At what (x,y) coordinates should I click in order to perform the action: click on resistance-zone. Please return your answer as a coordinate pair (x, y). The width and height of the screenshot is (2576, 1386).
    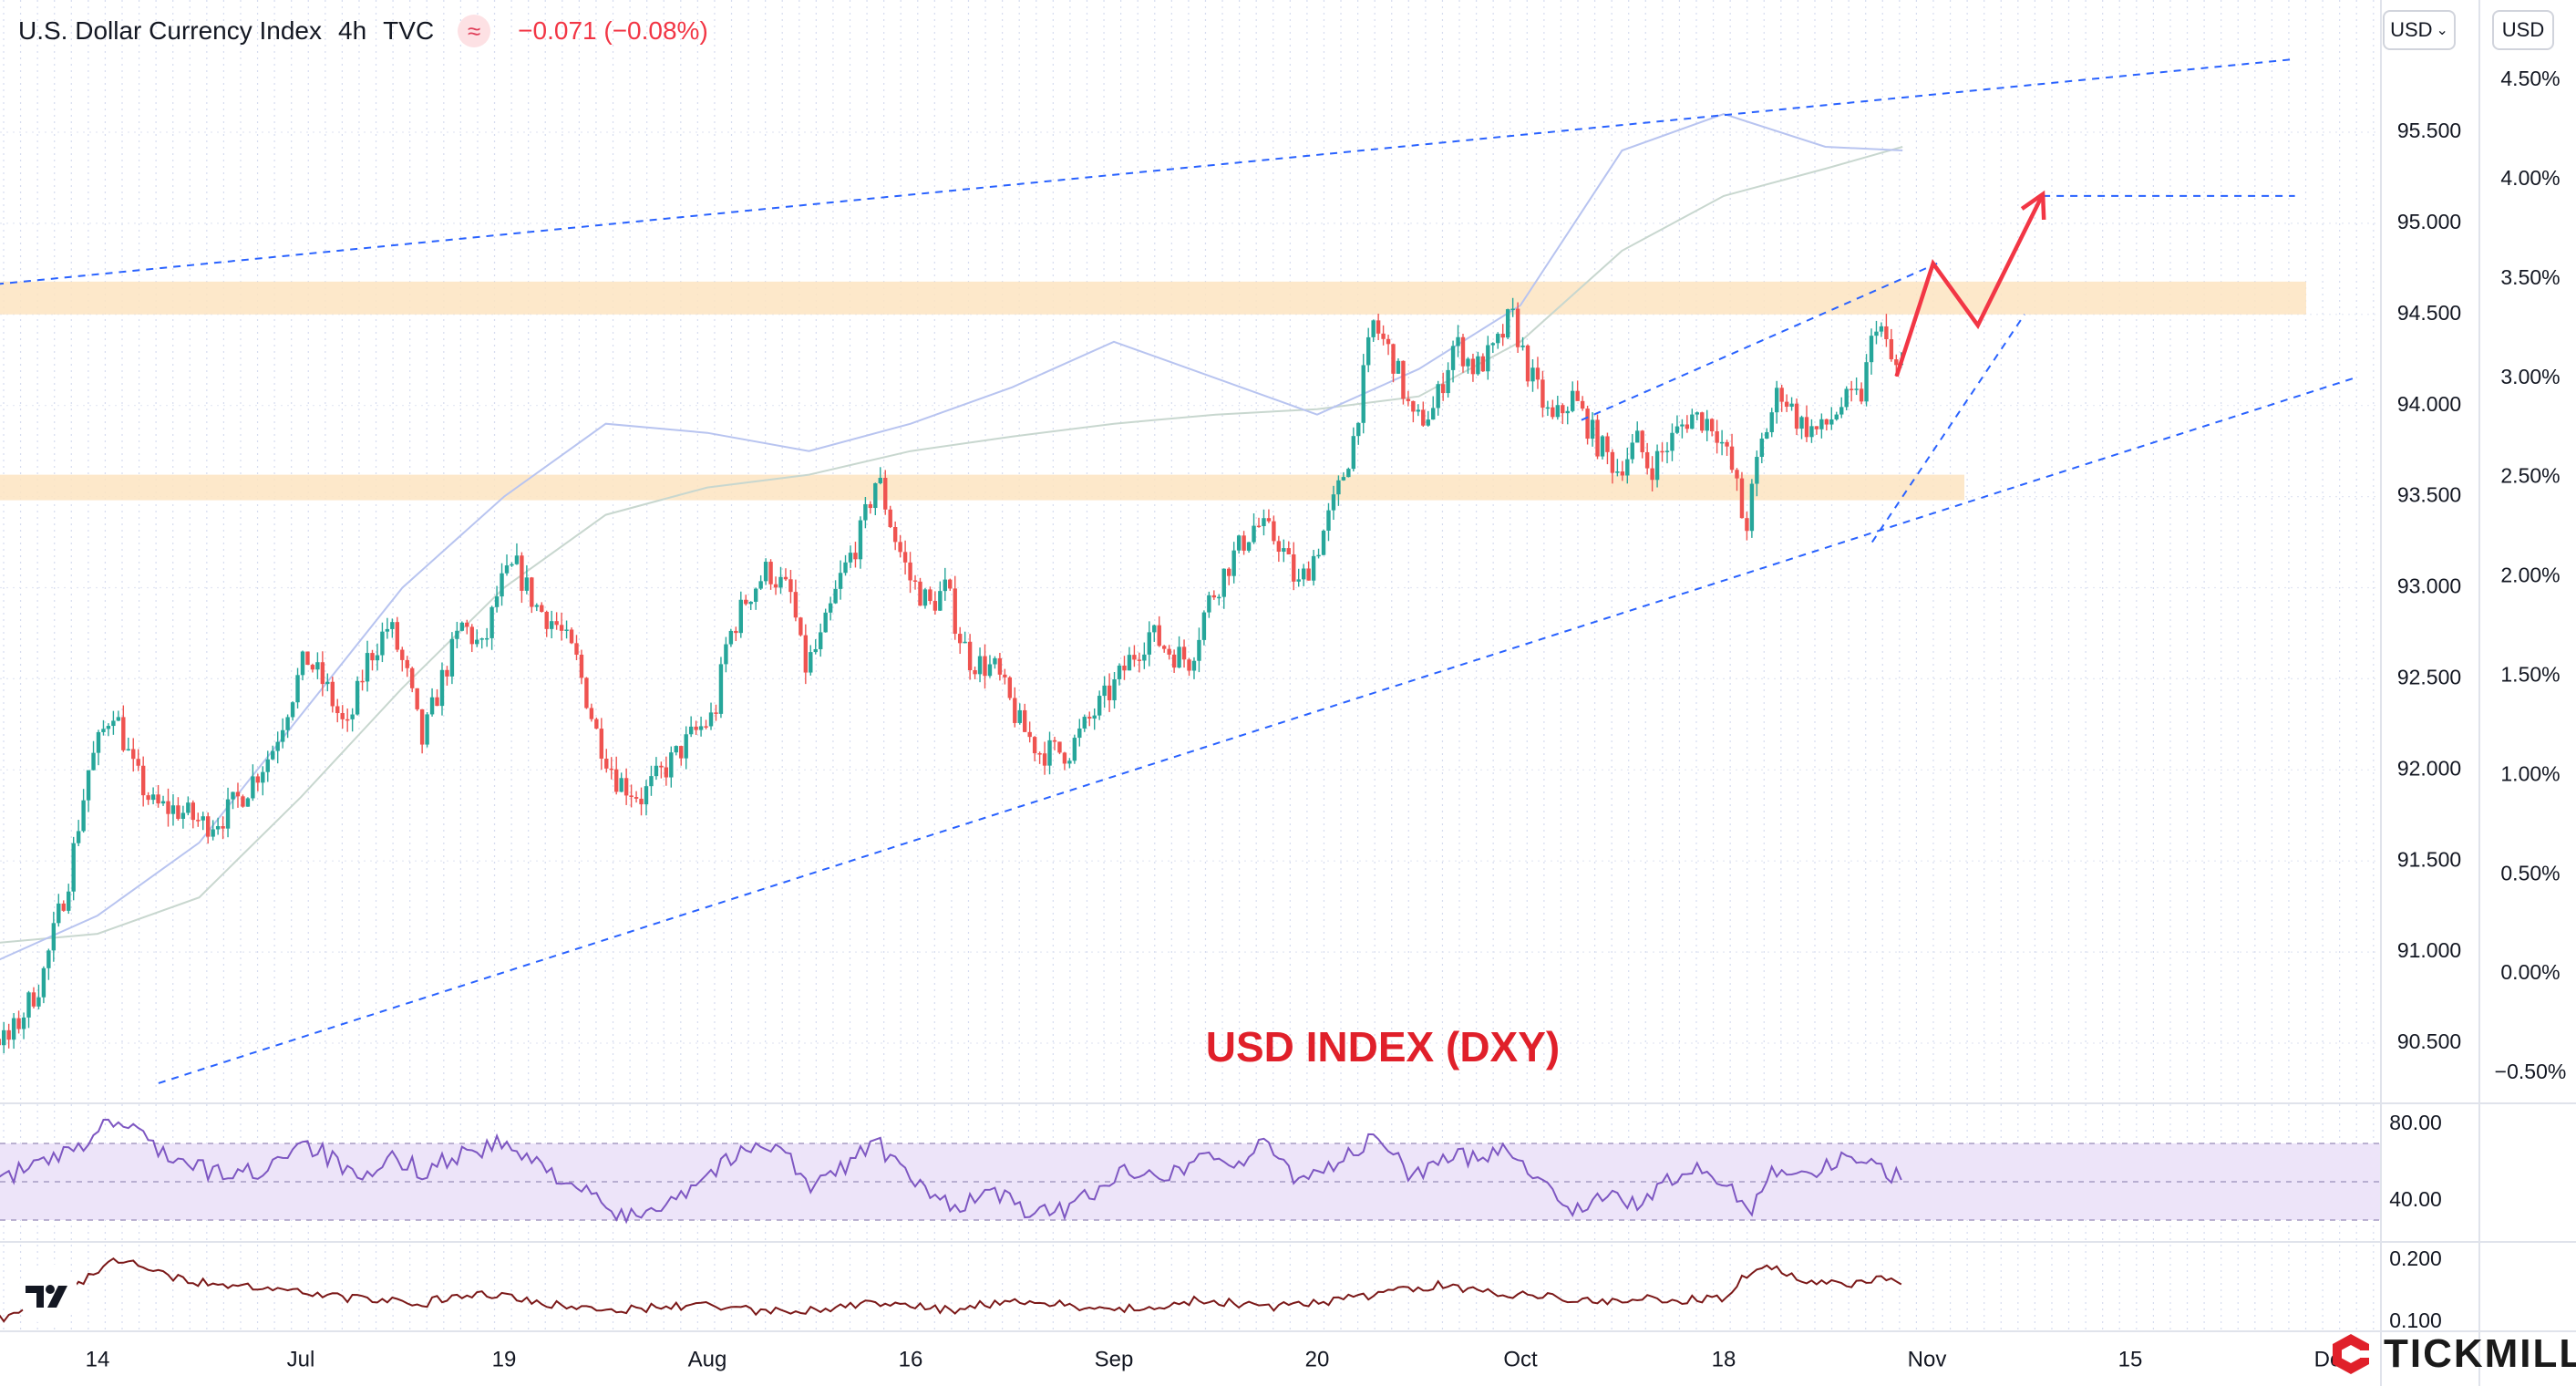
    Looking at the image, I should click on (982, 488).